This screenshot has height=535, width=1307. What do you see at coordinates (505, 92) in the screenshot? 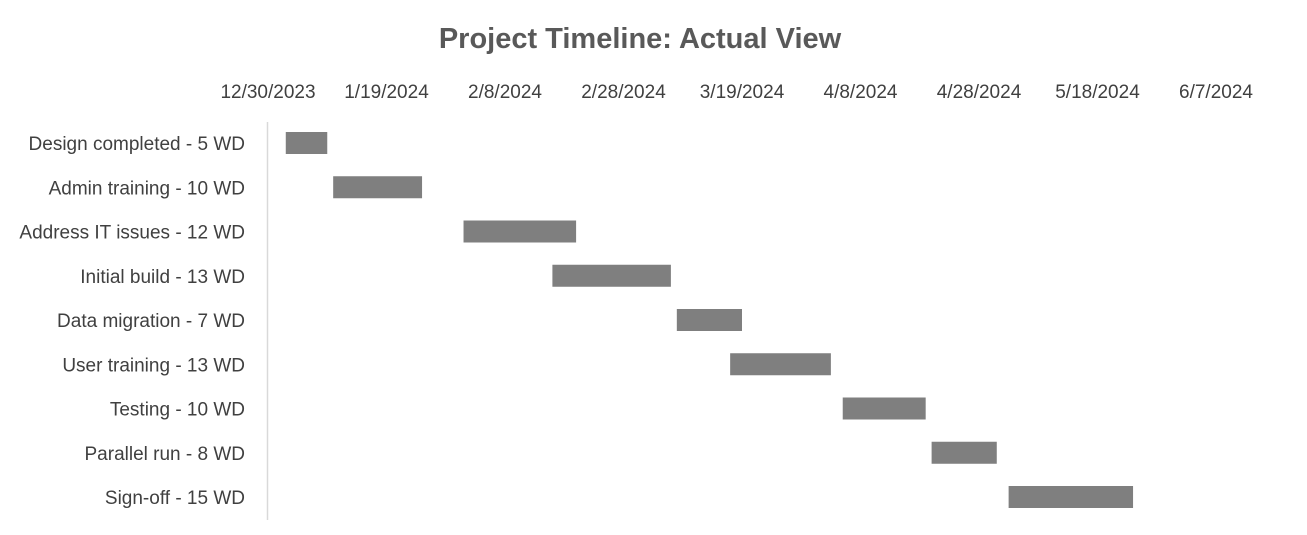
I see `x-tick-label: 2/8/2024` at bounding box center [505, 92].